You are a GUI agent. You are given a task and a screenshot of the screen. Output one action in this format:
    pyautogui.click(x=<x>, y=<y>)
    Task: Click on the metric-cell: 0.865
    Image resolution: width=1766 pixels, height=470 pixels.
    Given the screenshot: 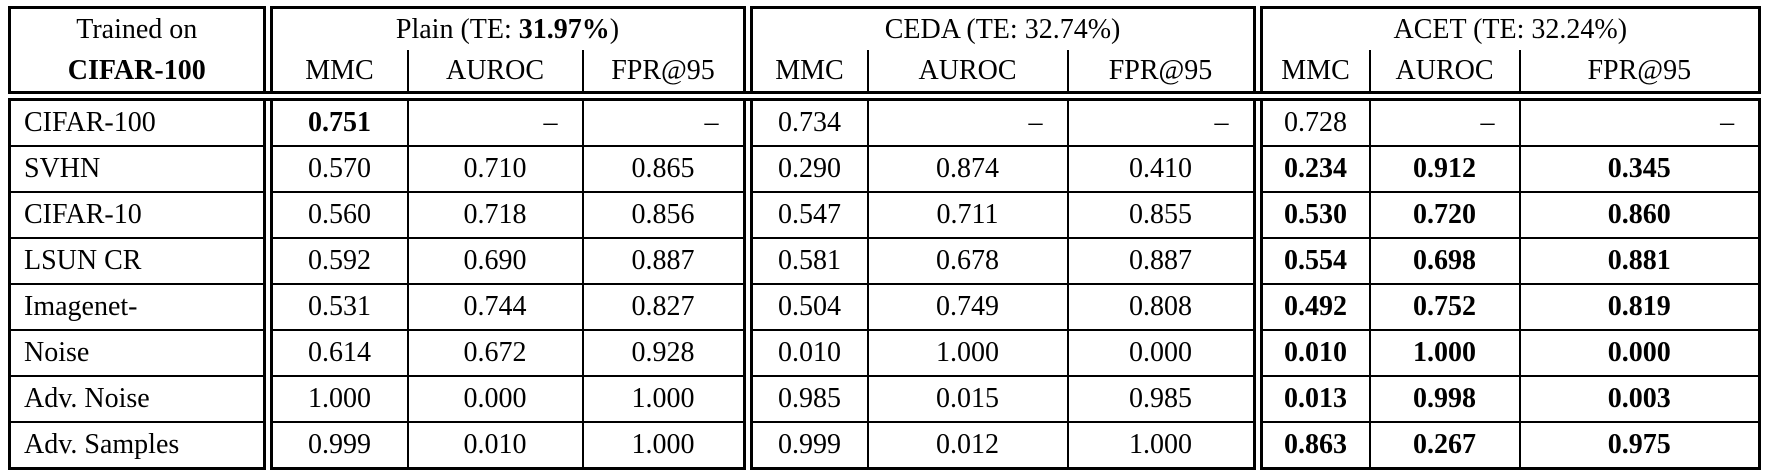 What is the action you would take?
    pyautogui.click(x=664, y=168)
    